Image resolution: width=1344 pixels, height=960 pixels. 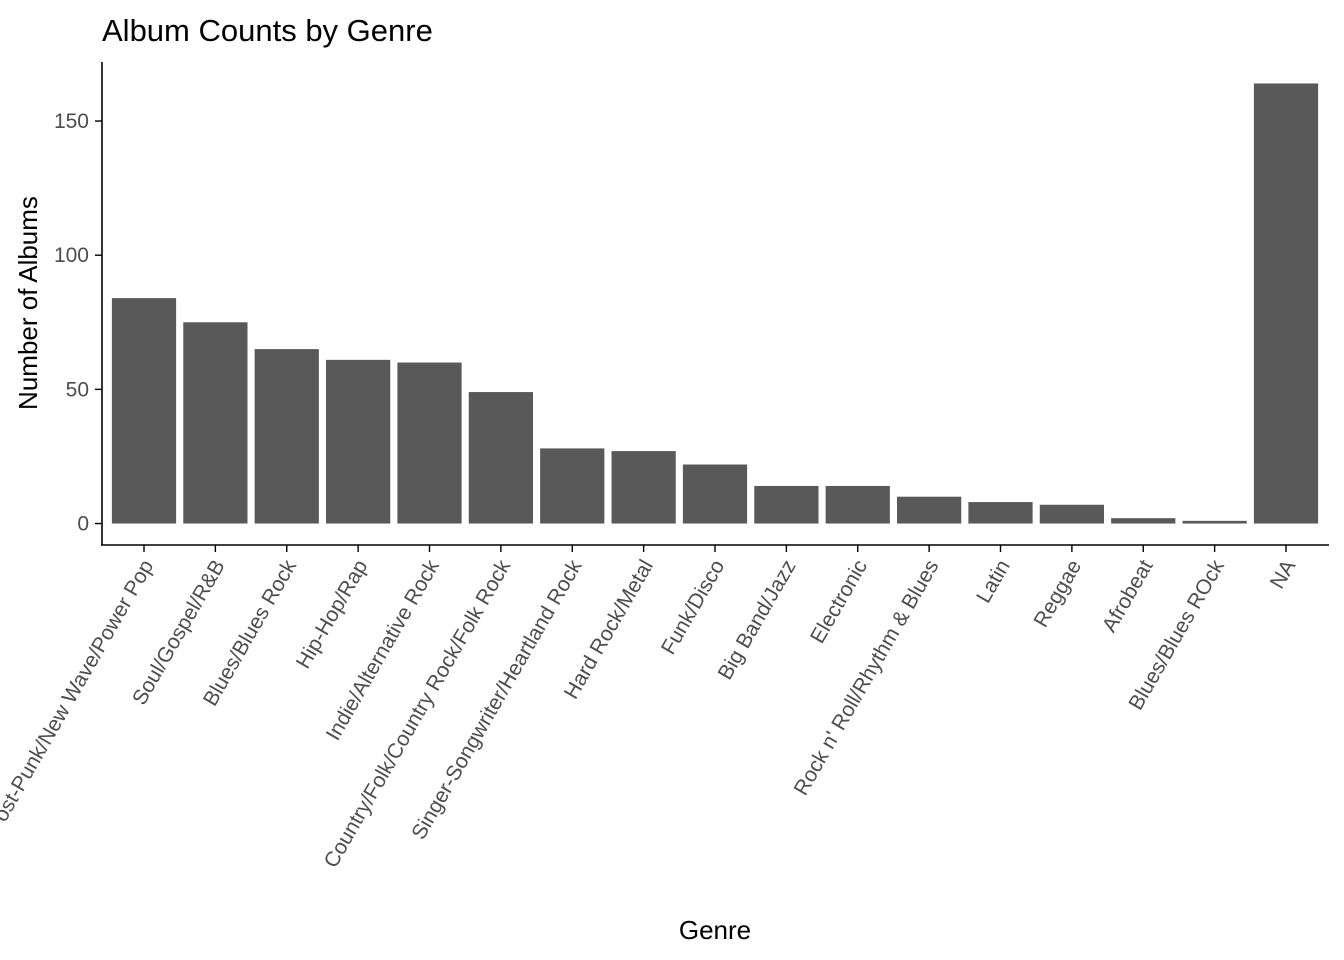 I want to click on bar-big-band-jazz, so click(x=786, y=504).